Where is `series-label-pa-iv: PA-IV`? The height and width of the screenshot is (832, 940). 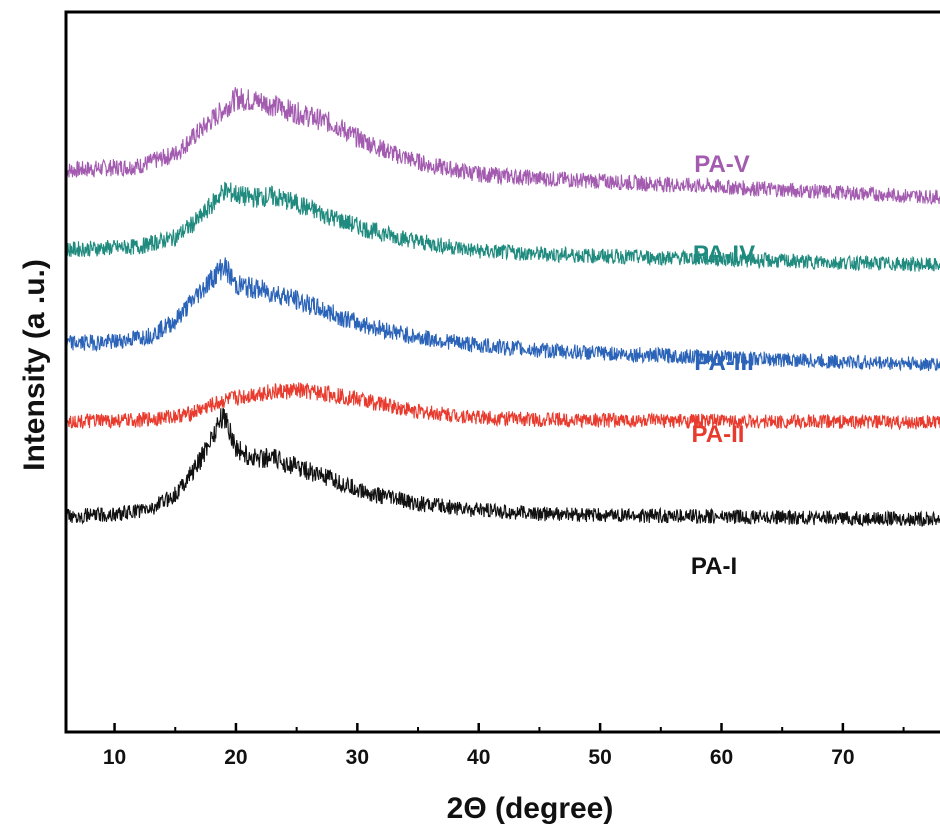 series-label-pa-iv: PA-IV is located at coordinates (724, 254).